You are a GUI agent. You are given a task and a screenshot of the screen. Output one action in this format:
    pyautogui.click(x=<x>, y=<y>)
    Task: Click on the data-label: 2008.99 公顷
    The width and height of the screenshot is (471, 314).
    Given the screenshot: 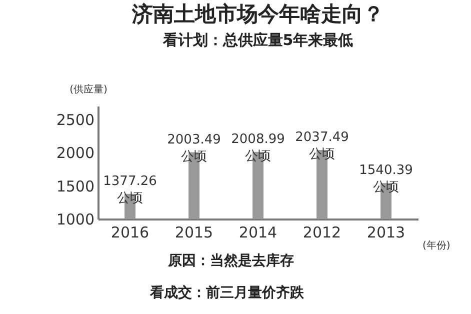 What is the action you would take?
    pyautogui.click(x=258, y=148)
    